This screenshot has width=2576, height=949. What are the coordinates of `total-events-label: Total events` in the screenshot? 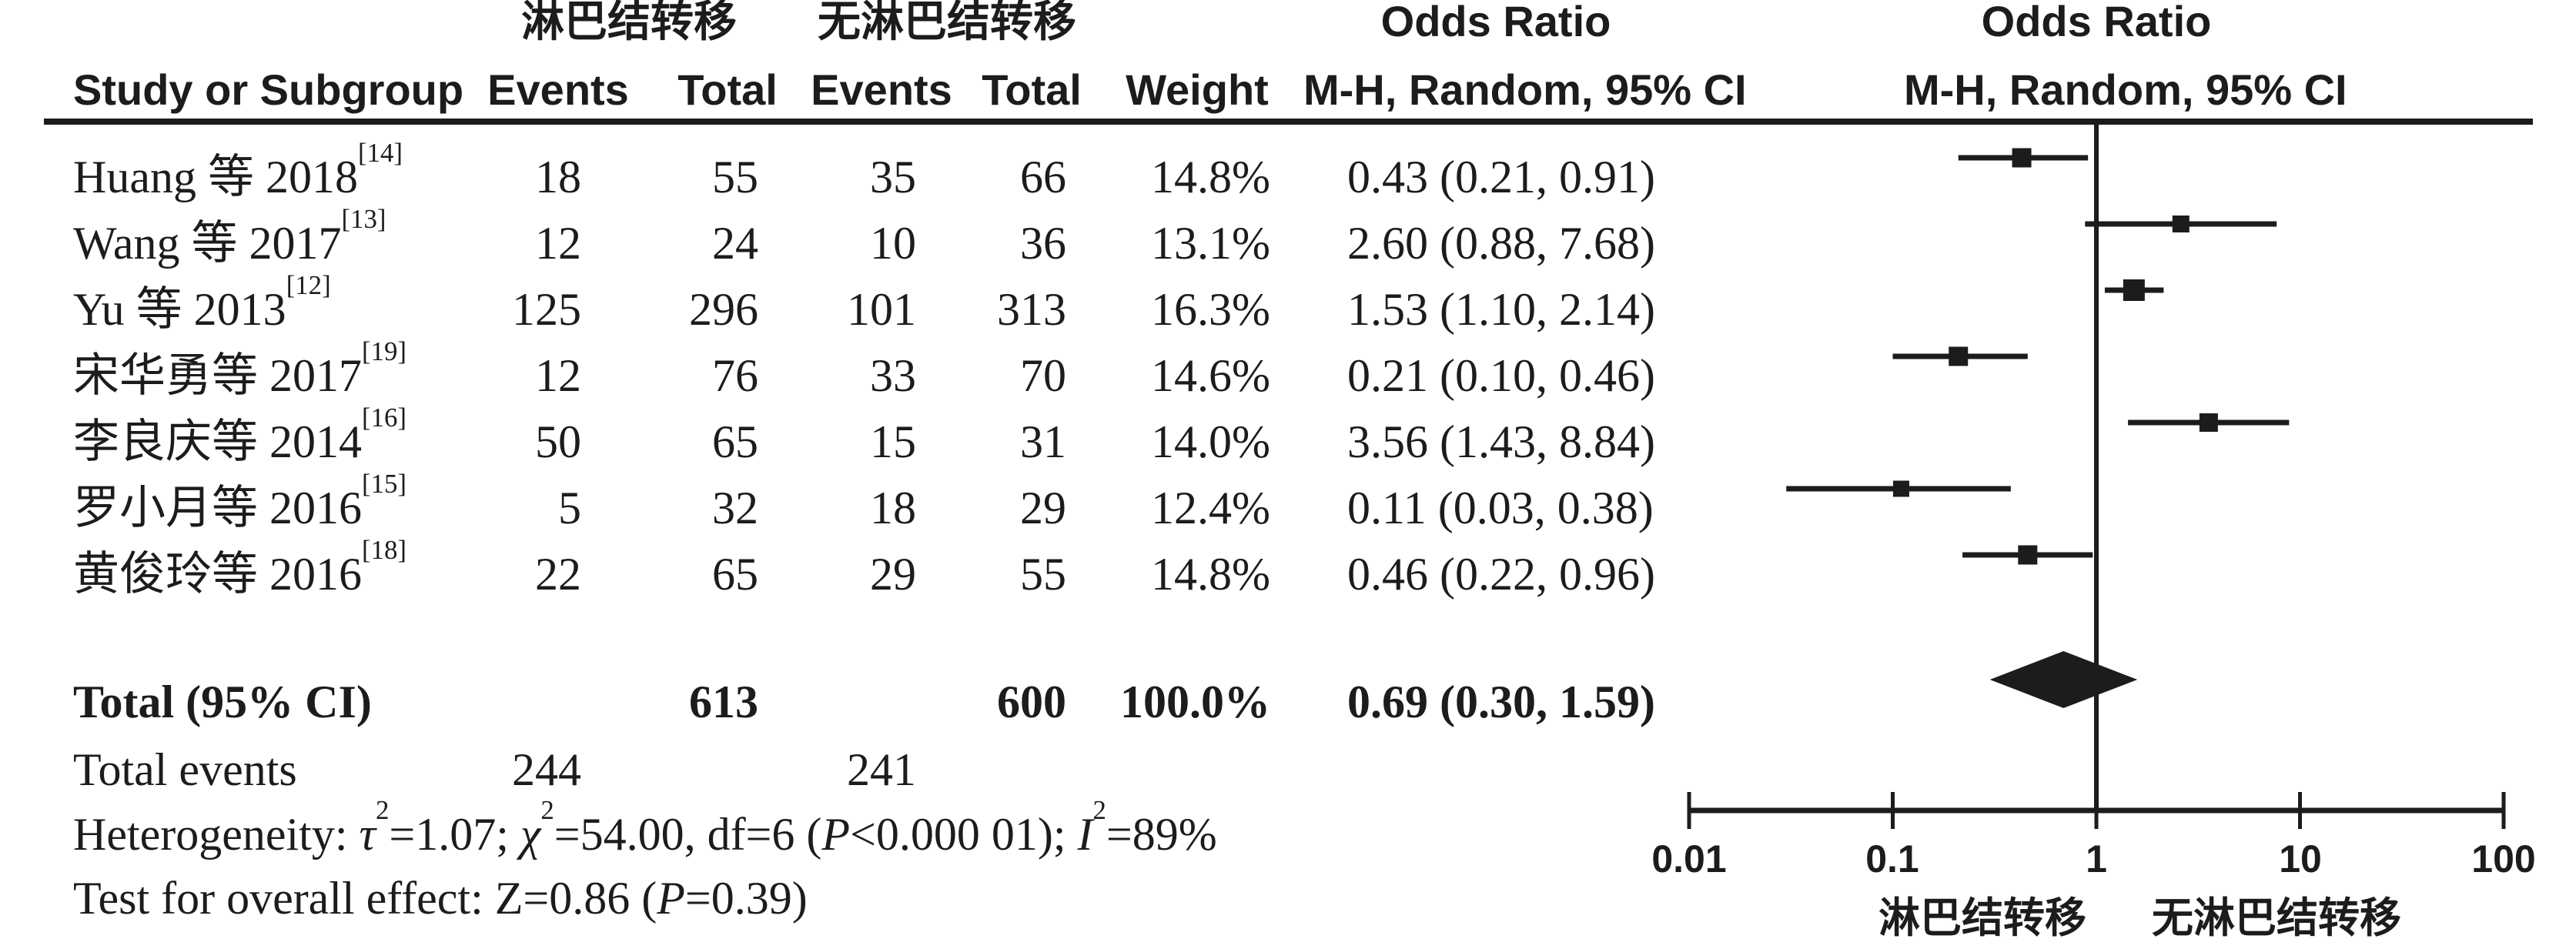 It's located at (185, 769).